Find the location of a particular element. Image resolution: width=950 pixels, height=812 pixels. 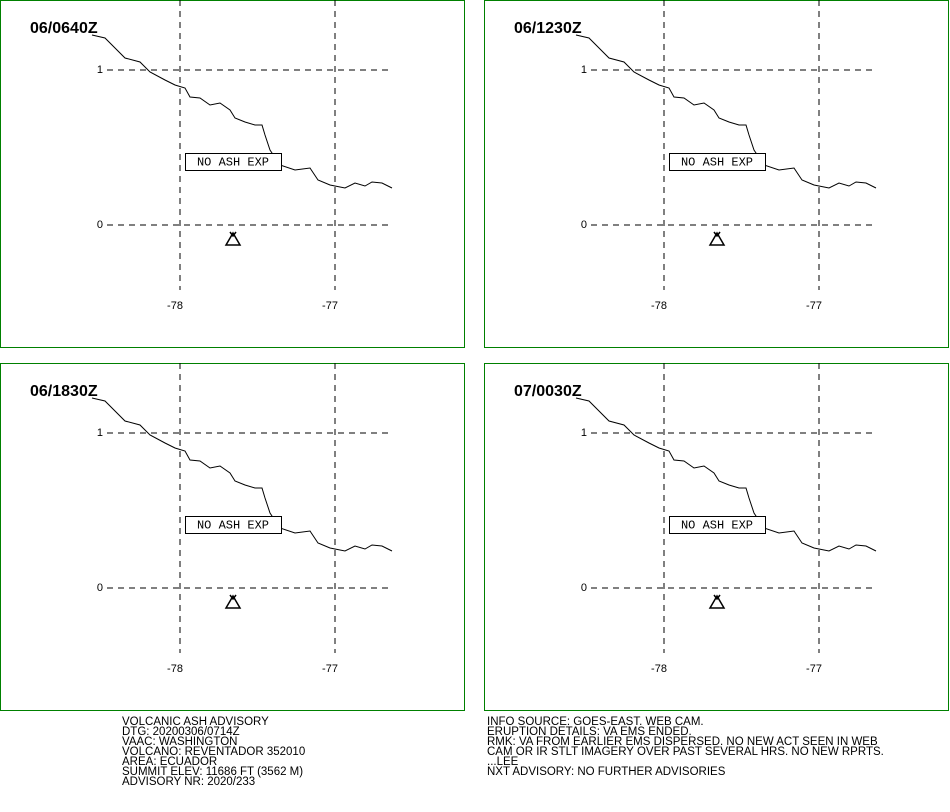

panel-time: 06/1830Z is located at coordinates (64, 391).